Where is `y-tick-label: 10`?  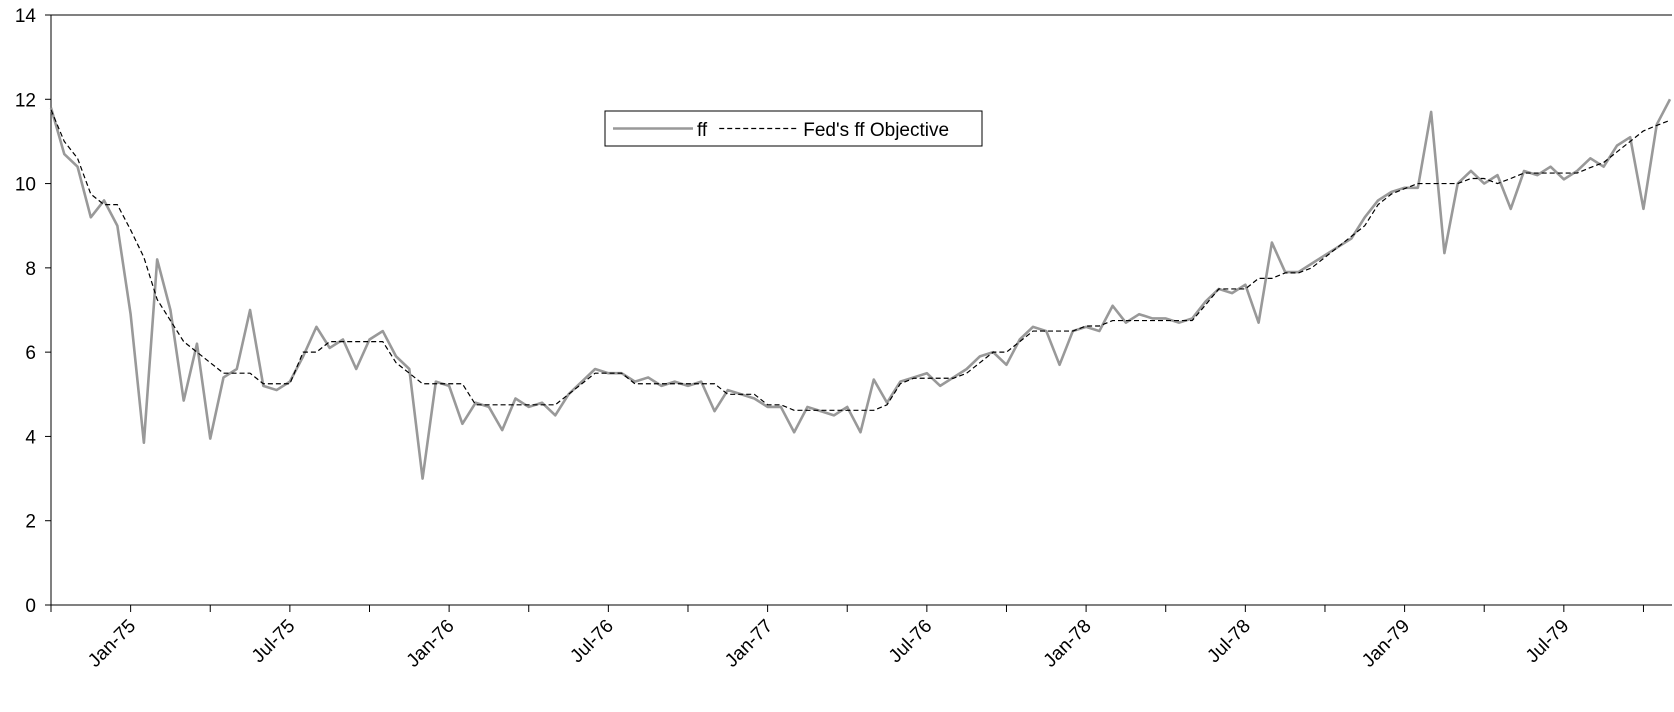
y-tick-label: 10 is located at coordinates (25, 185).